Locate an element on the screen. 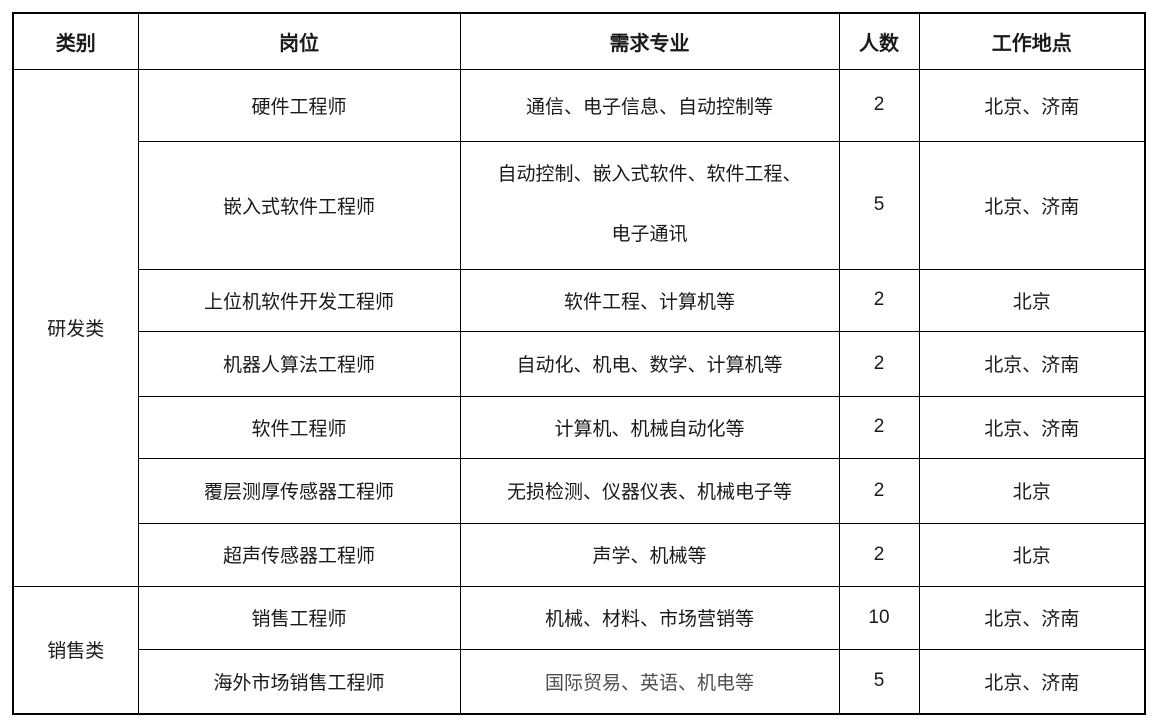  header-location: 工作地点 is located at coordinates (1032, 41).